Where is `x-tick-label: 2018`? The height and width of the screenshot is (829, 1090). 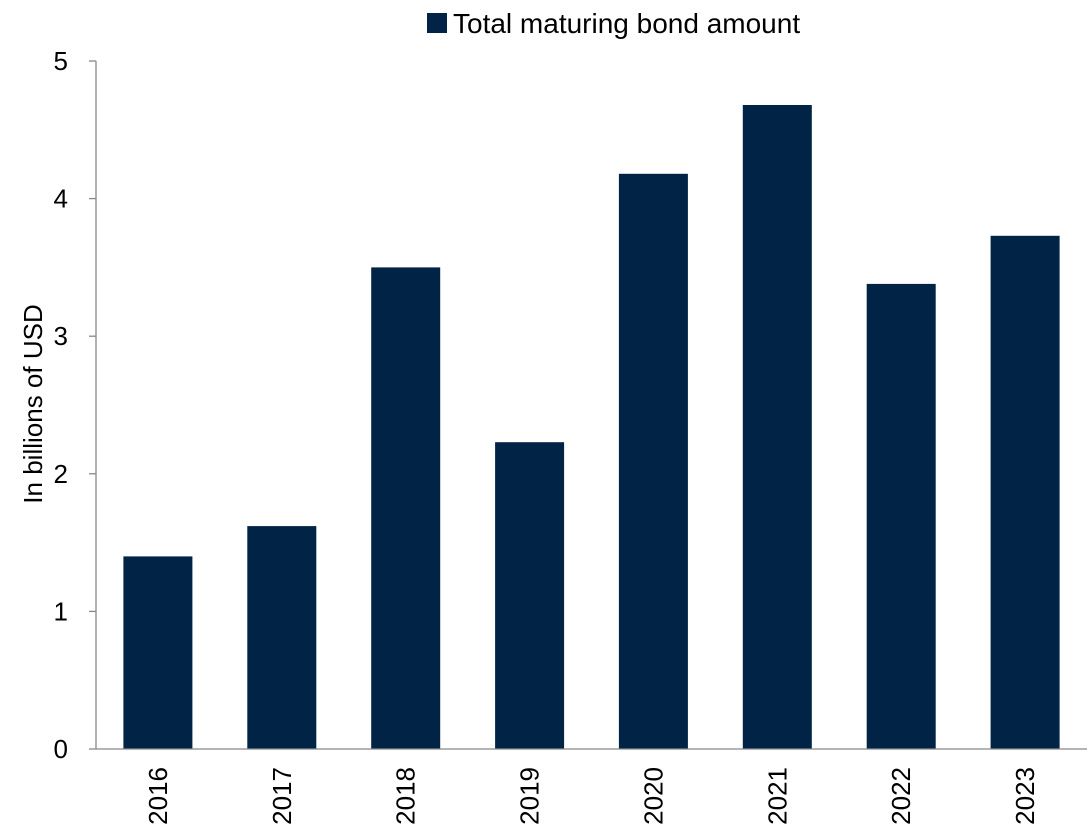 x-tick-label: 2018 is located at coordinates (406, 796).